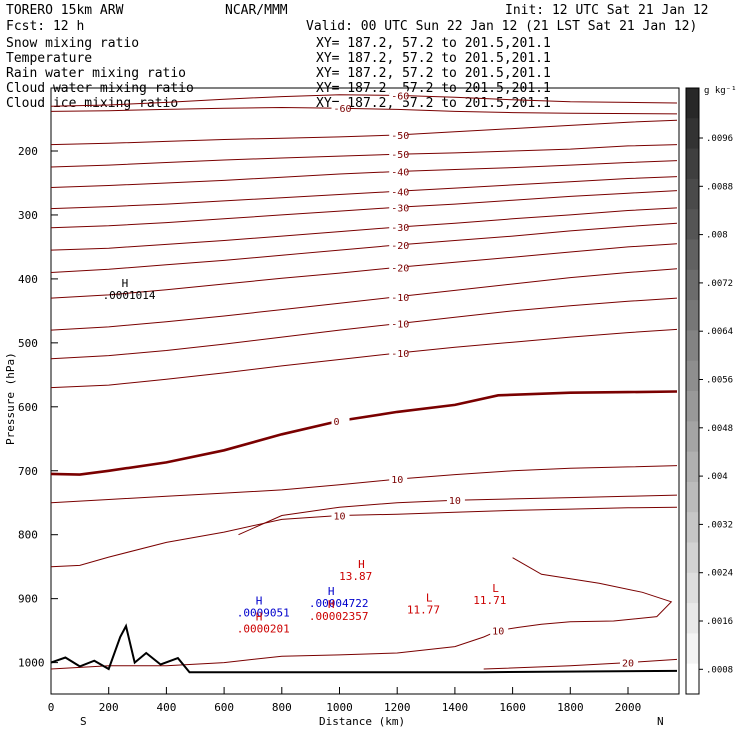 This screenshot has height=740, width=740. I want to click on y-tick-label: 700, so click(28, 471).